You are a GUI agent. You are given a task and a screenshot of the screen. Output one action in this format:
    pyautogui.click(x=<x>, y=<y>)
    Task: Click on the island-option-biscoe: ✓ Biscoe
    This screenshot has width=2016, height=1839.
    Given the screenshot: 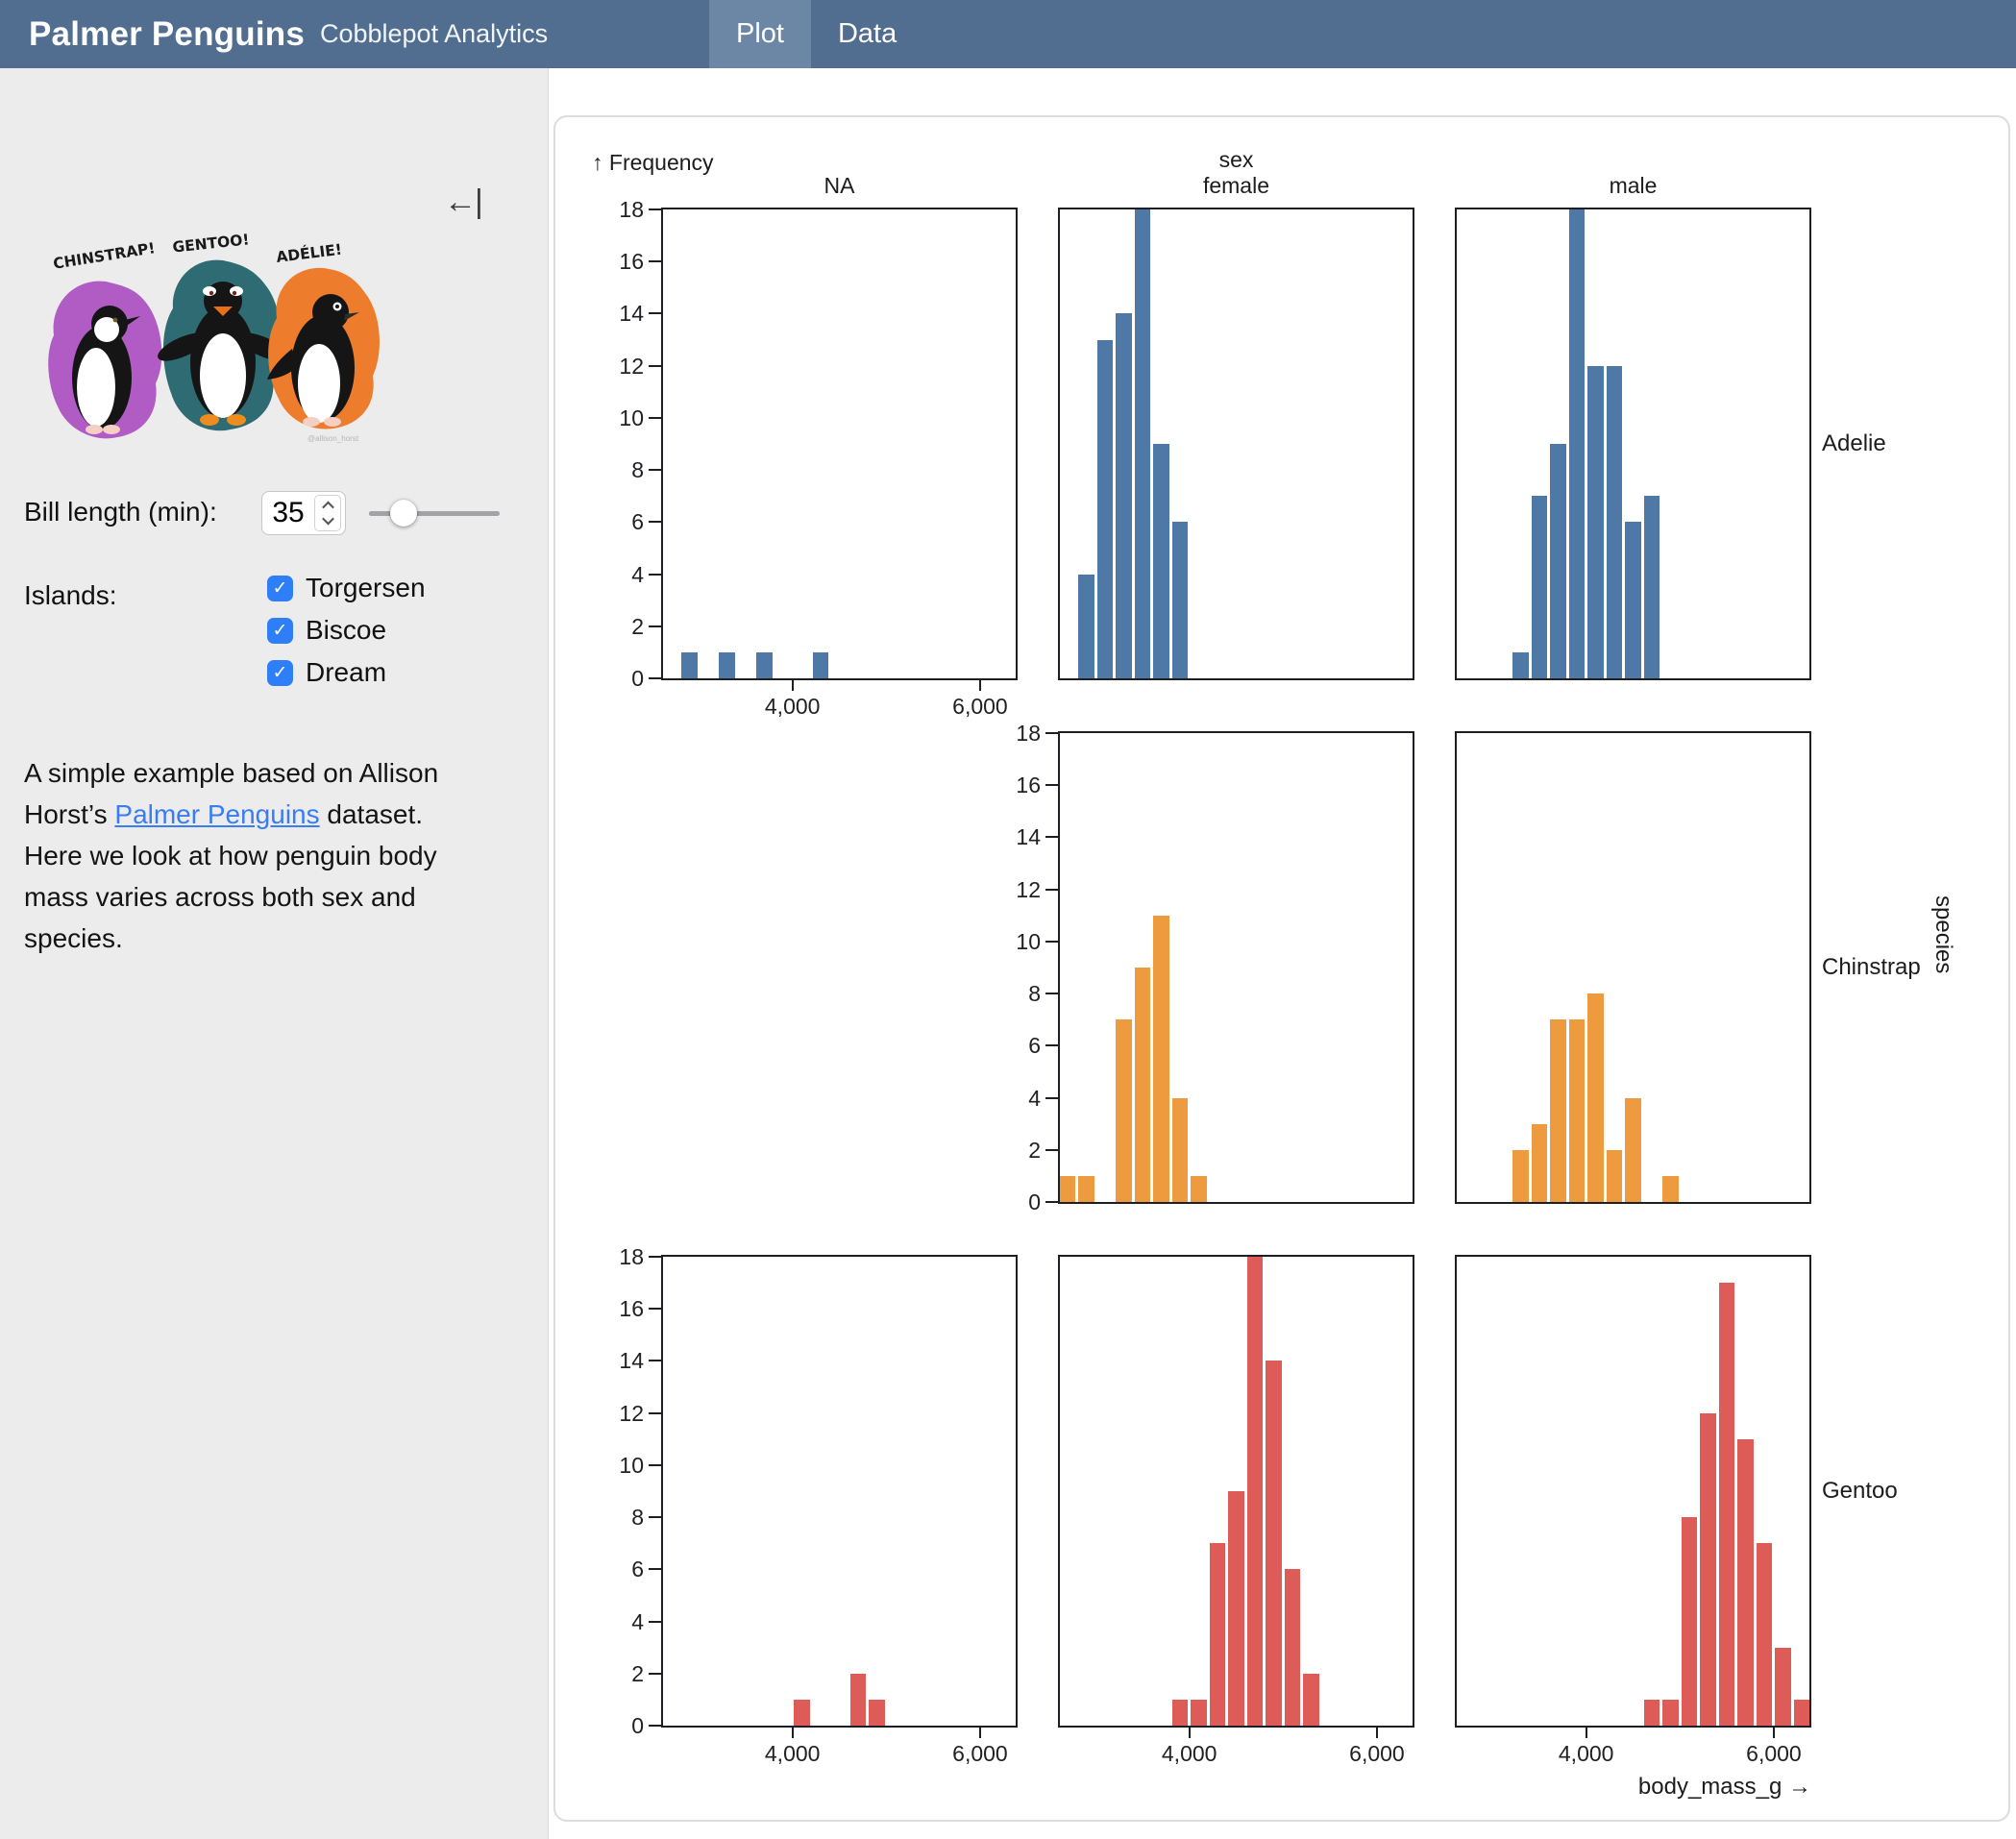 What is the action you would take?
    pyautogui.click(x=326, y=630)
    